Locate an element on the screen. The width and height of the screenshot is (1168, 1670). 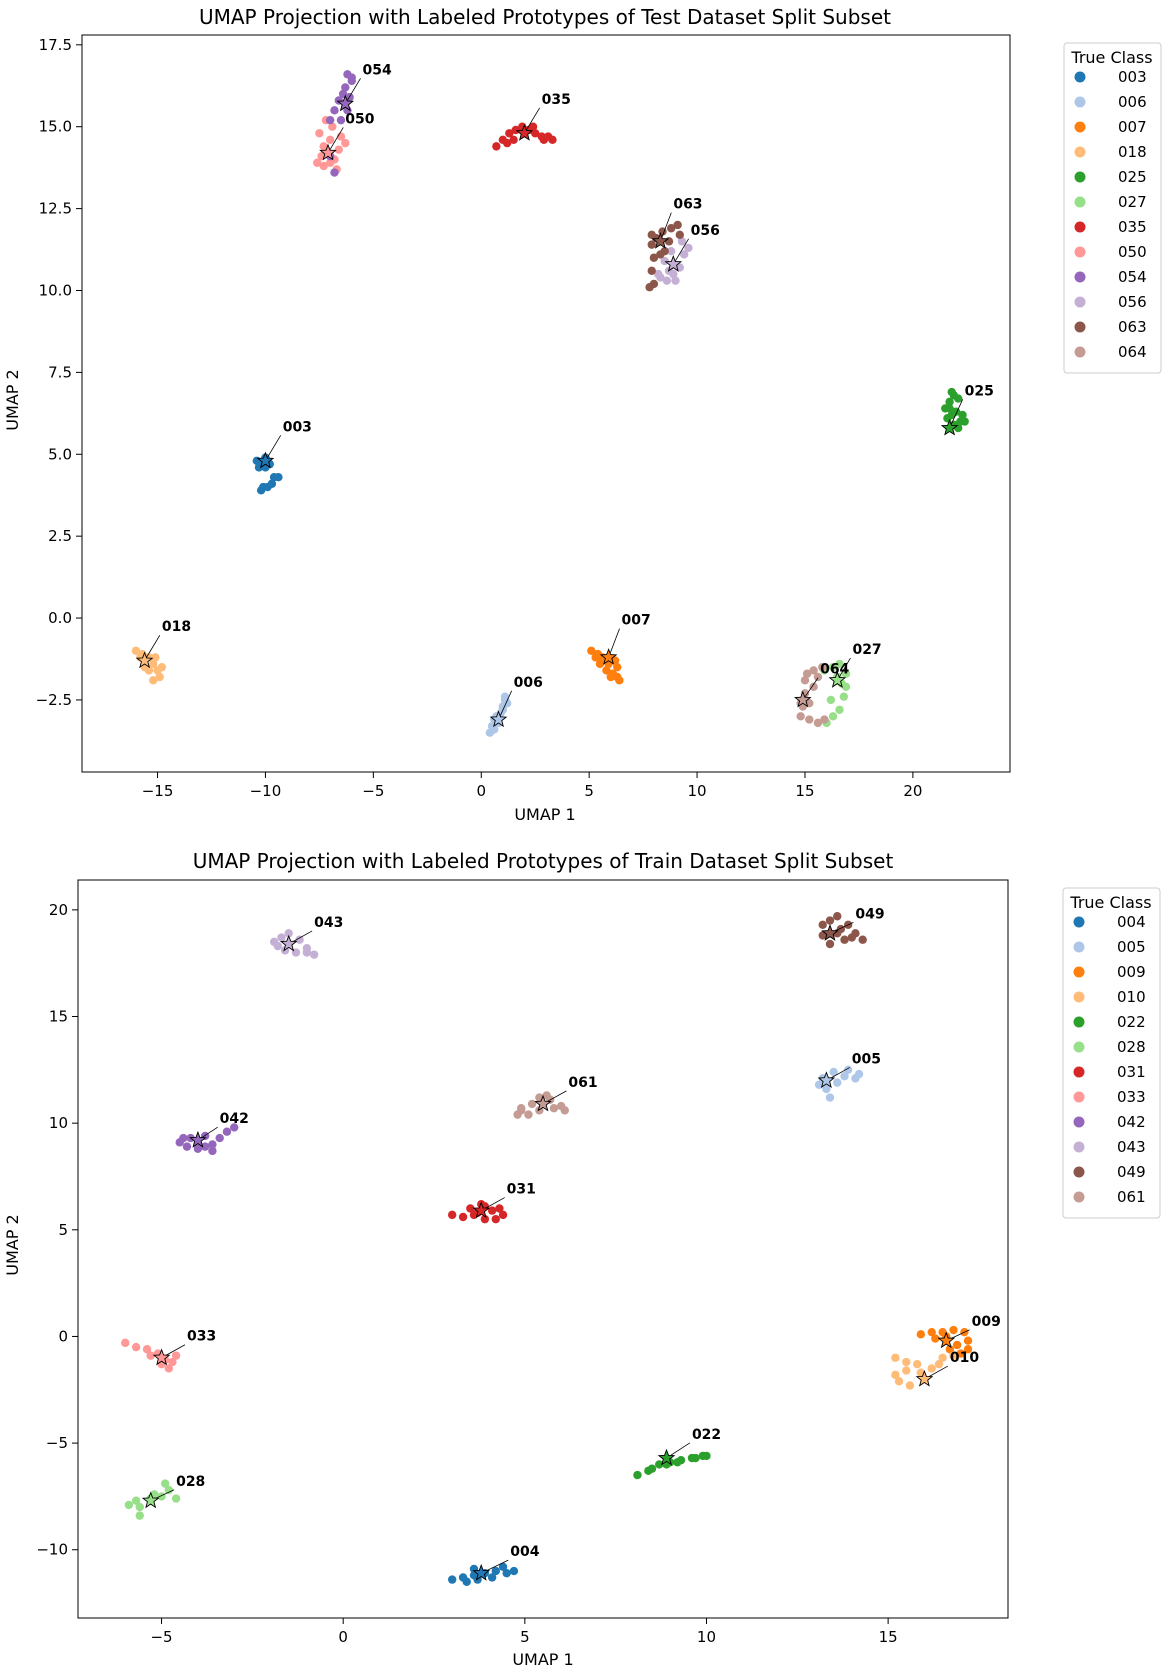
y-tick-label: 15.0 is located at coordinates (55, 127).